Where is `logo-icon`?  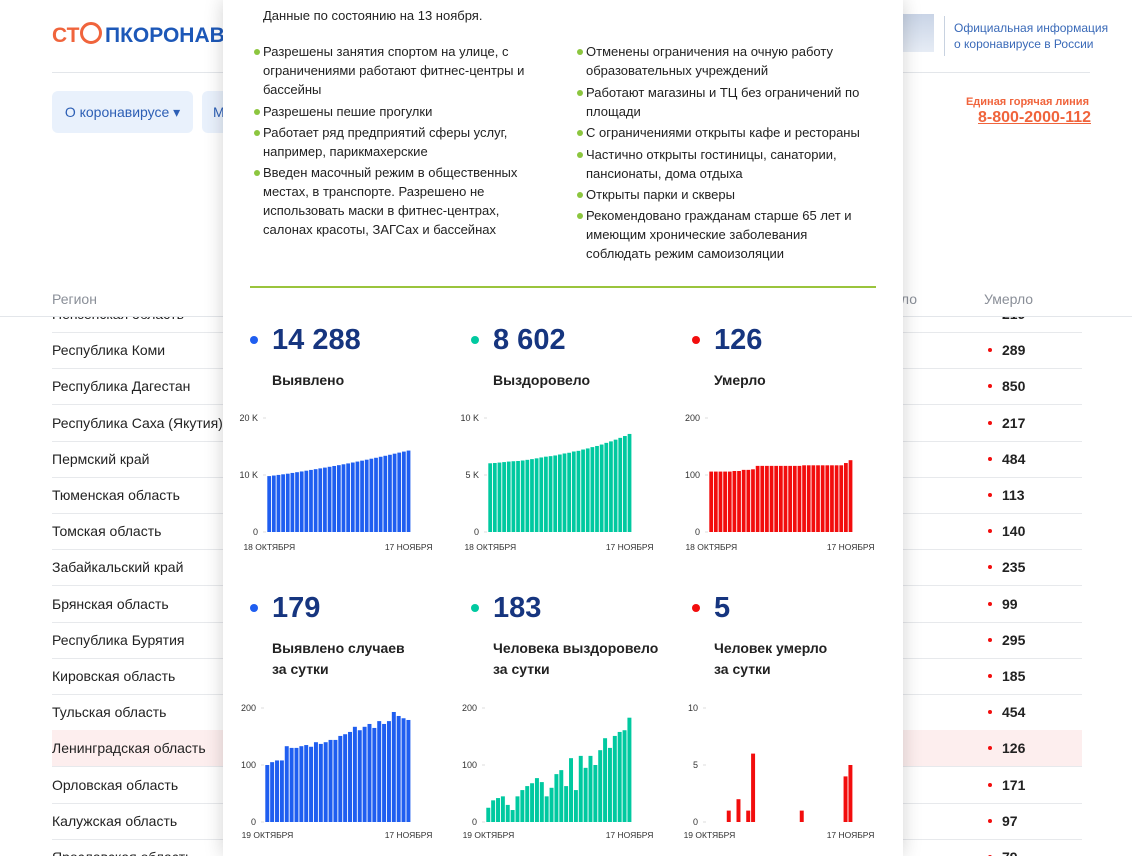
logo-icon is located at coordinates (91, 33).